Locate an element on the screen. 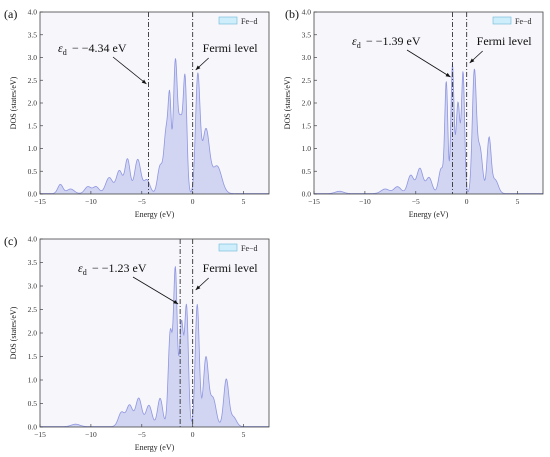 Image resolution: width=550 pixels, height=457 pixels. d-band-center-label: − −1.23 eV is located at coordinates (119, 268).